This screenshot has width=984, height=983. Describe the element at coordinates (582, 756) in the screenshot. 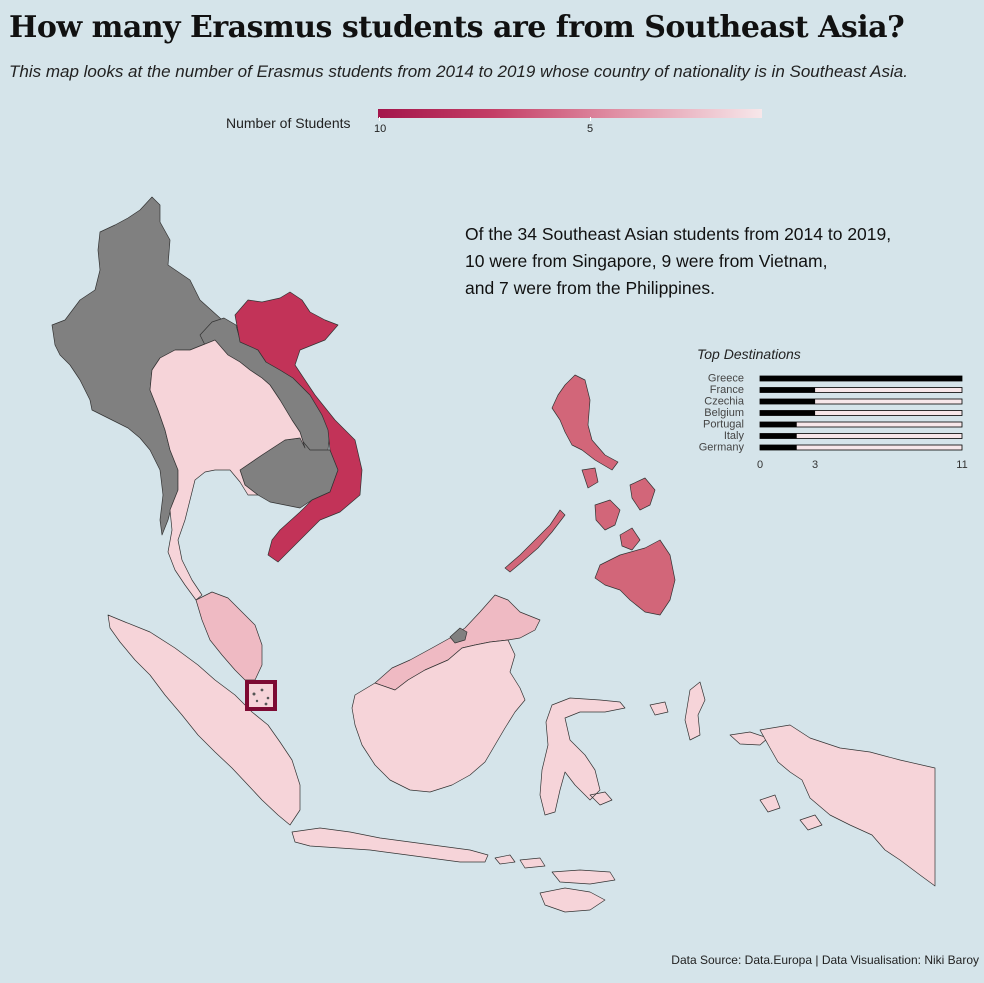

I see `region-indonesia-sulawesi` at that location.